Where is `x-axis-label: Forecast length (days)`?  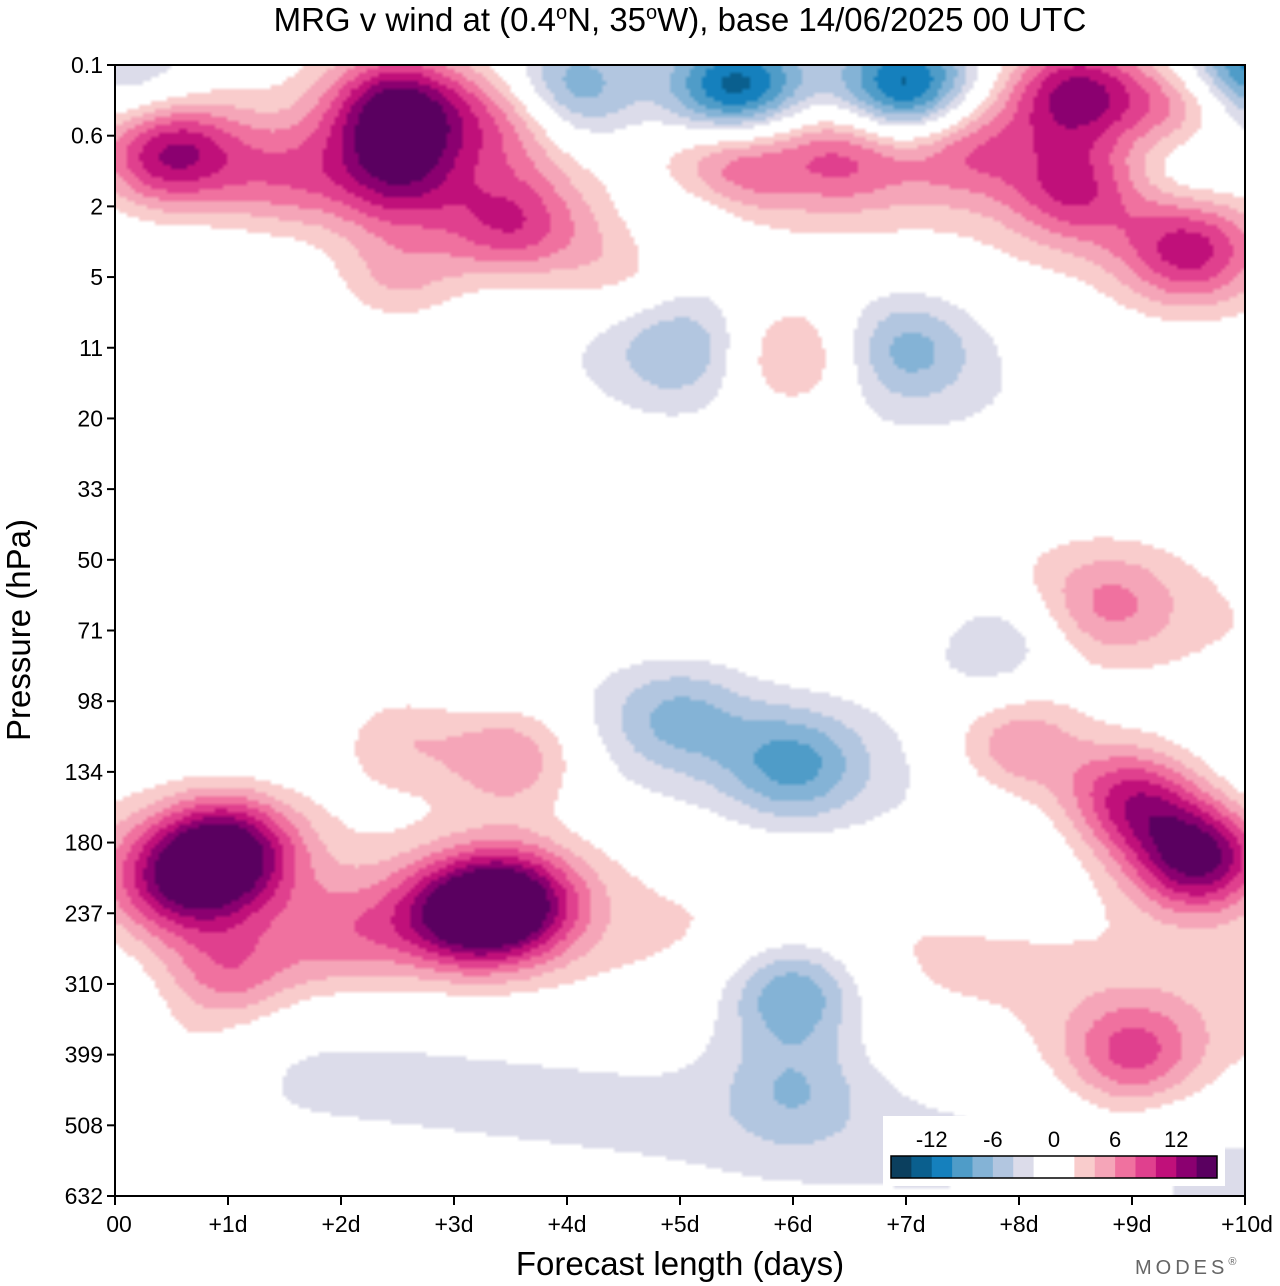 x-axis-label: Forecast length (days) is located at coordinates (680, 1263).